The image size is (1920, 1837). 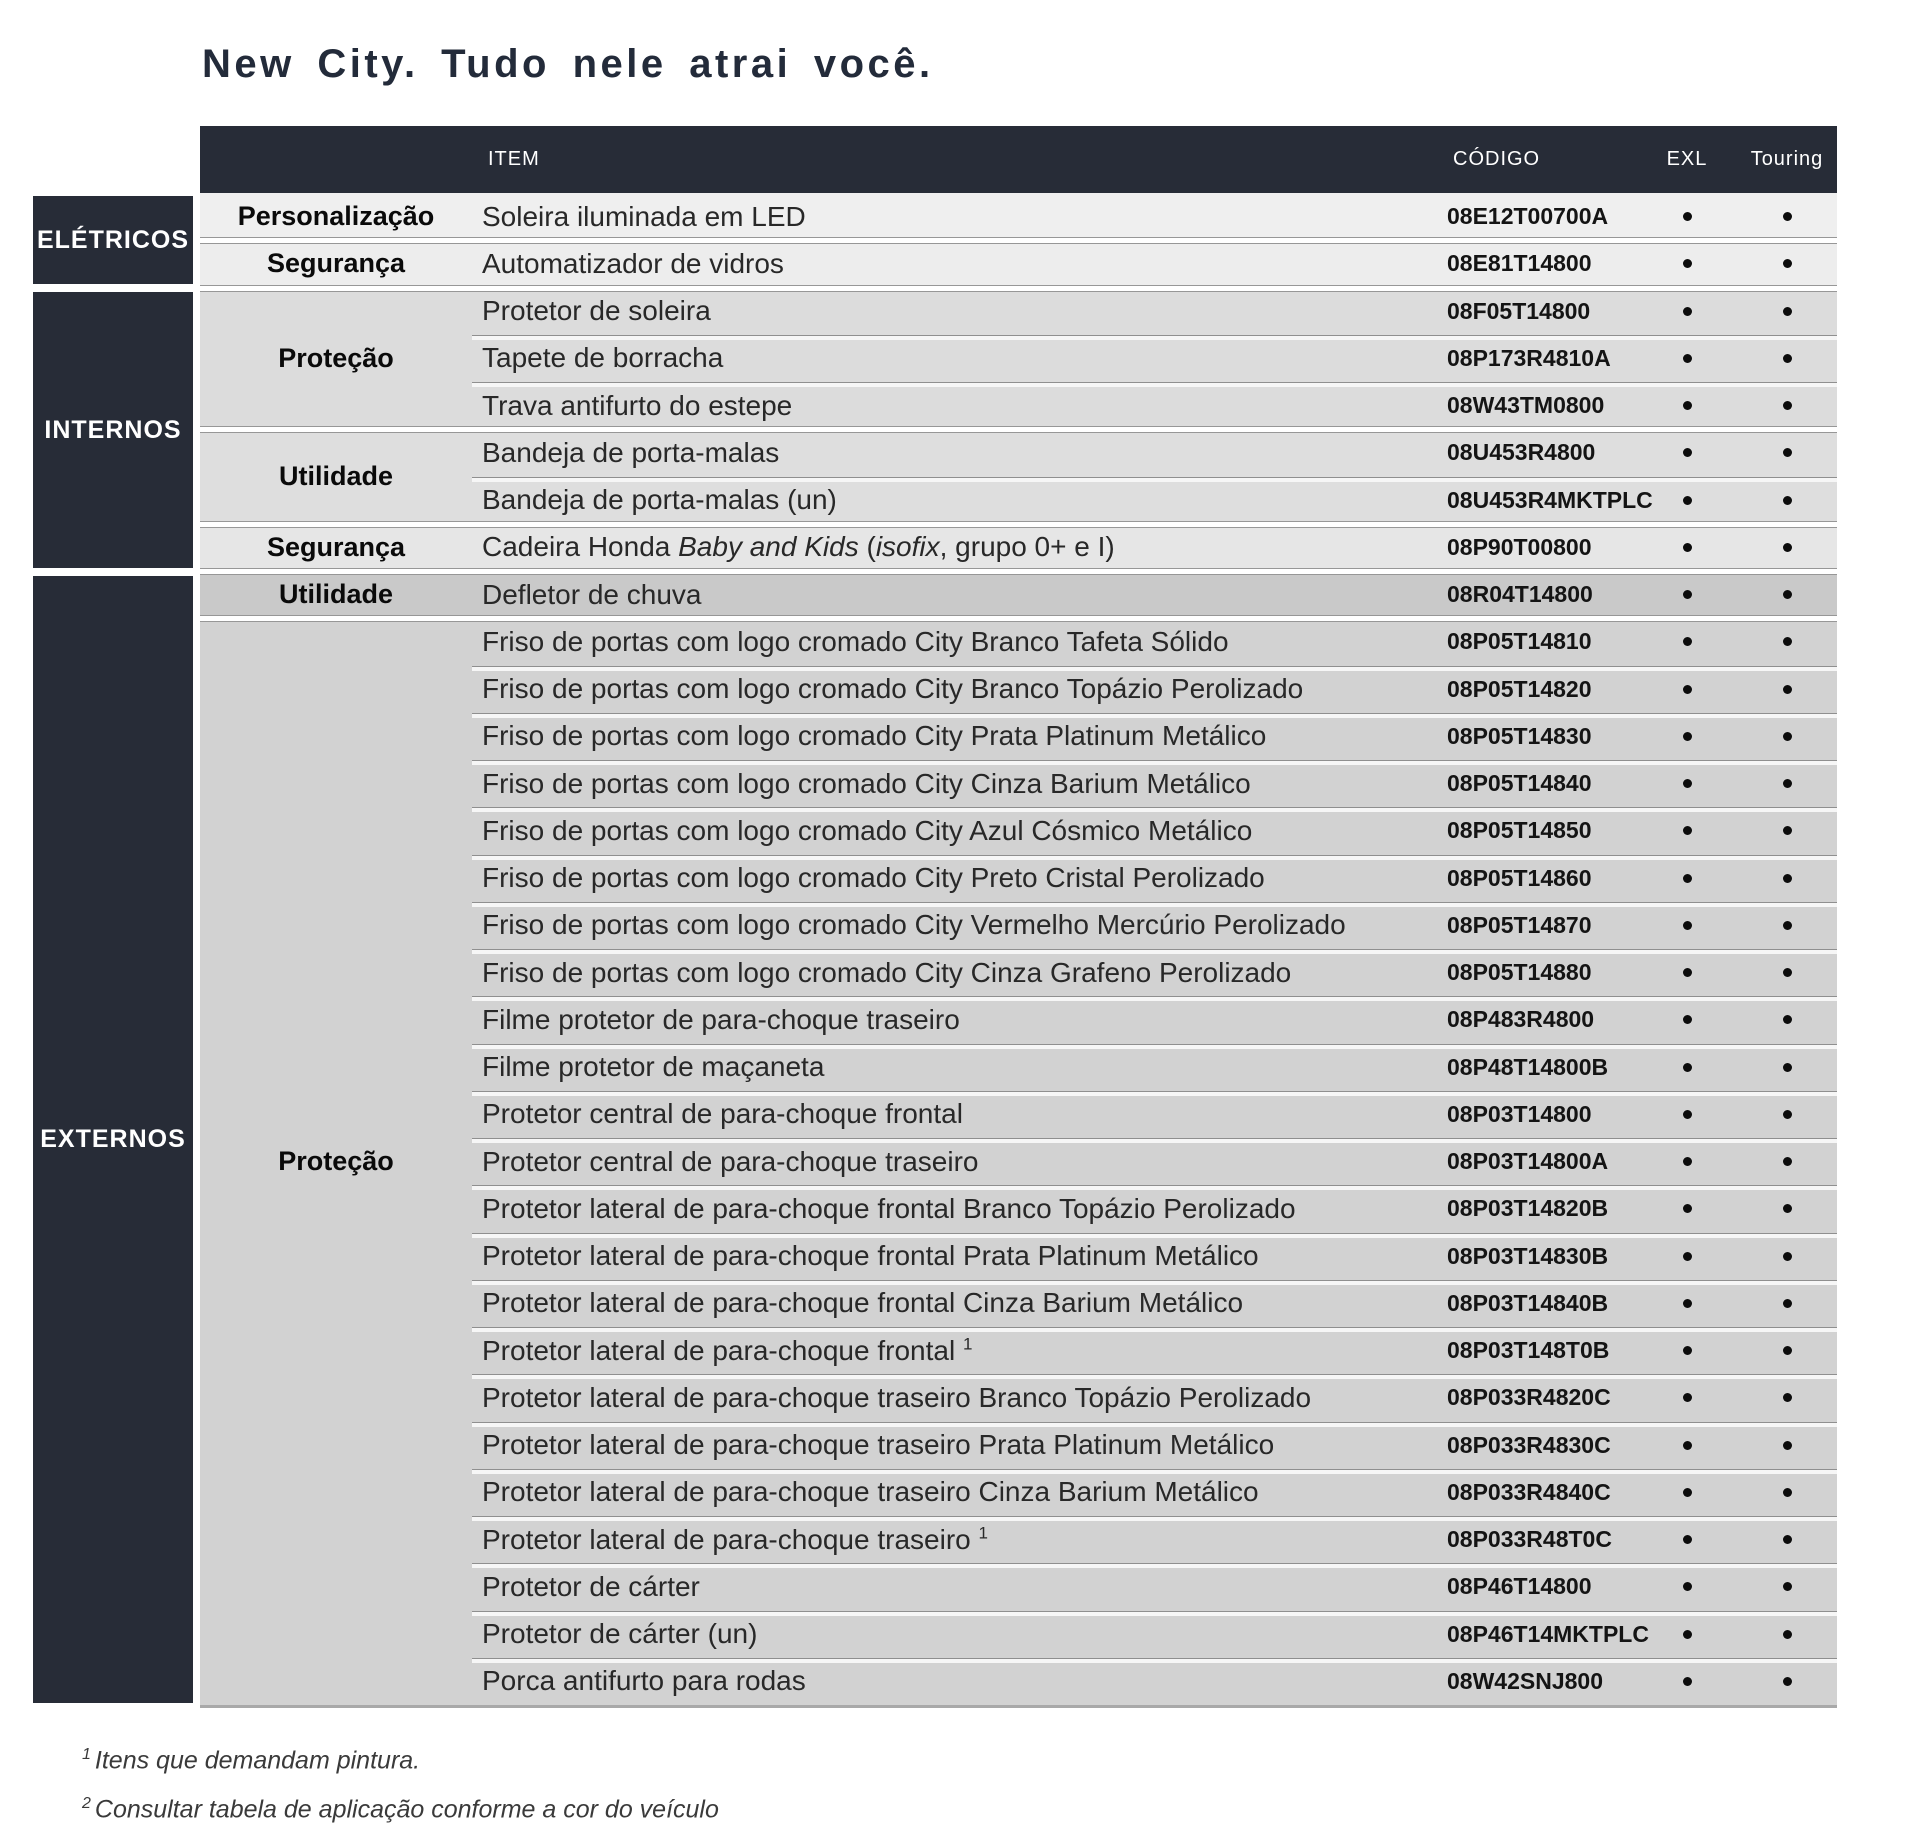 I want to click on table-header: ITEM CÓDIGO EXL Touring, so click(x=1018, y=159).